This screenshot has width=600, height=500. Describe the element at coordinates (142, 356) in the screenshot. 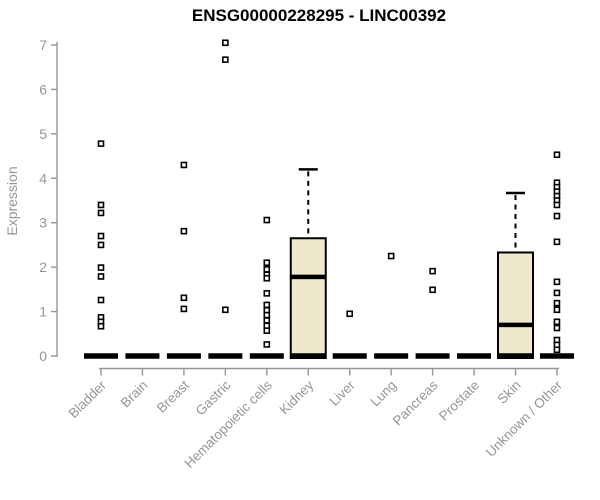

I see `zero-bar-brain` at that location.